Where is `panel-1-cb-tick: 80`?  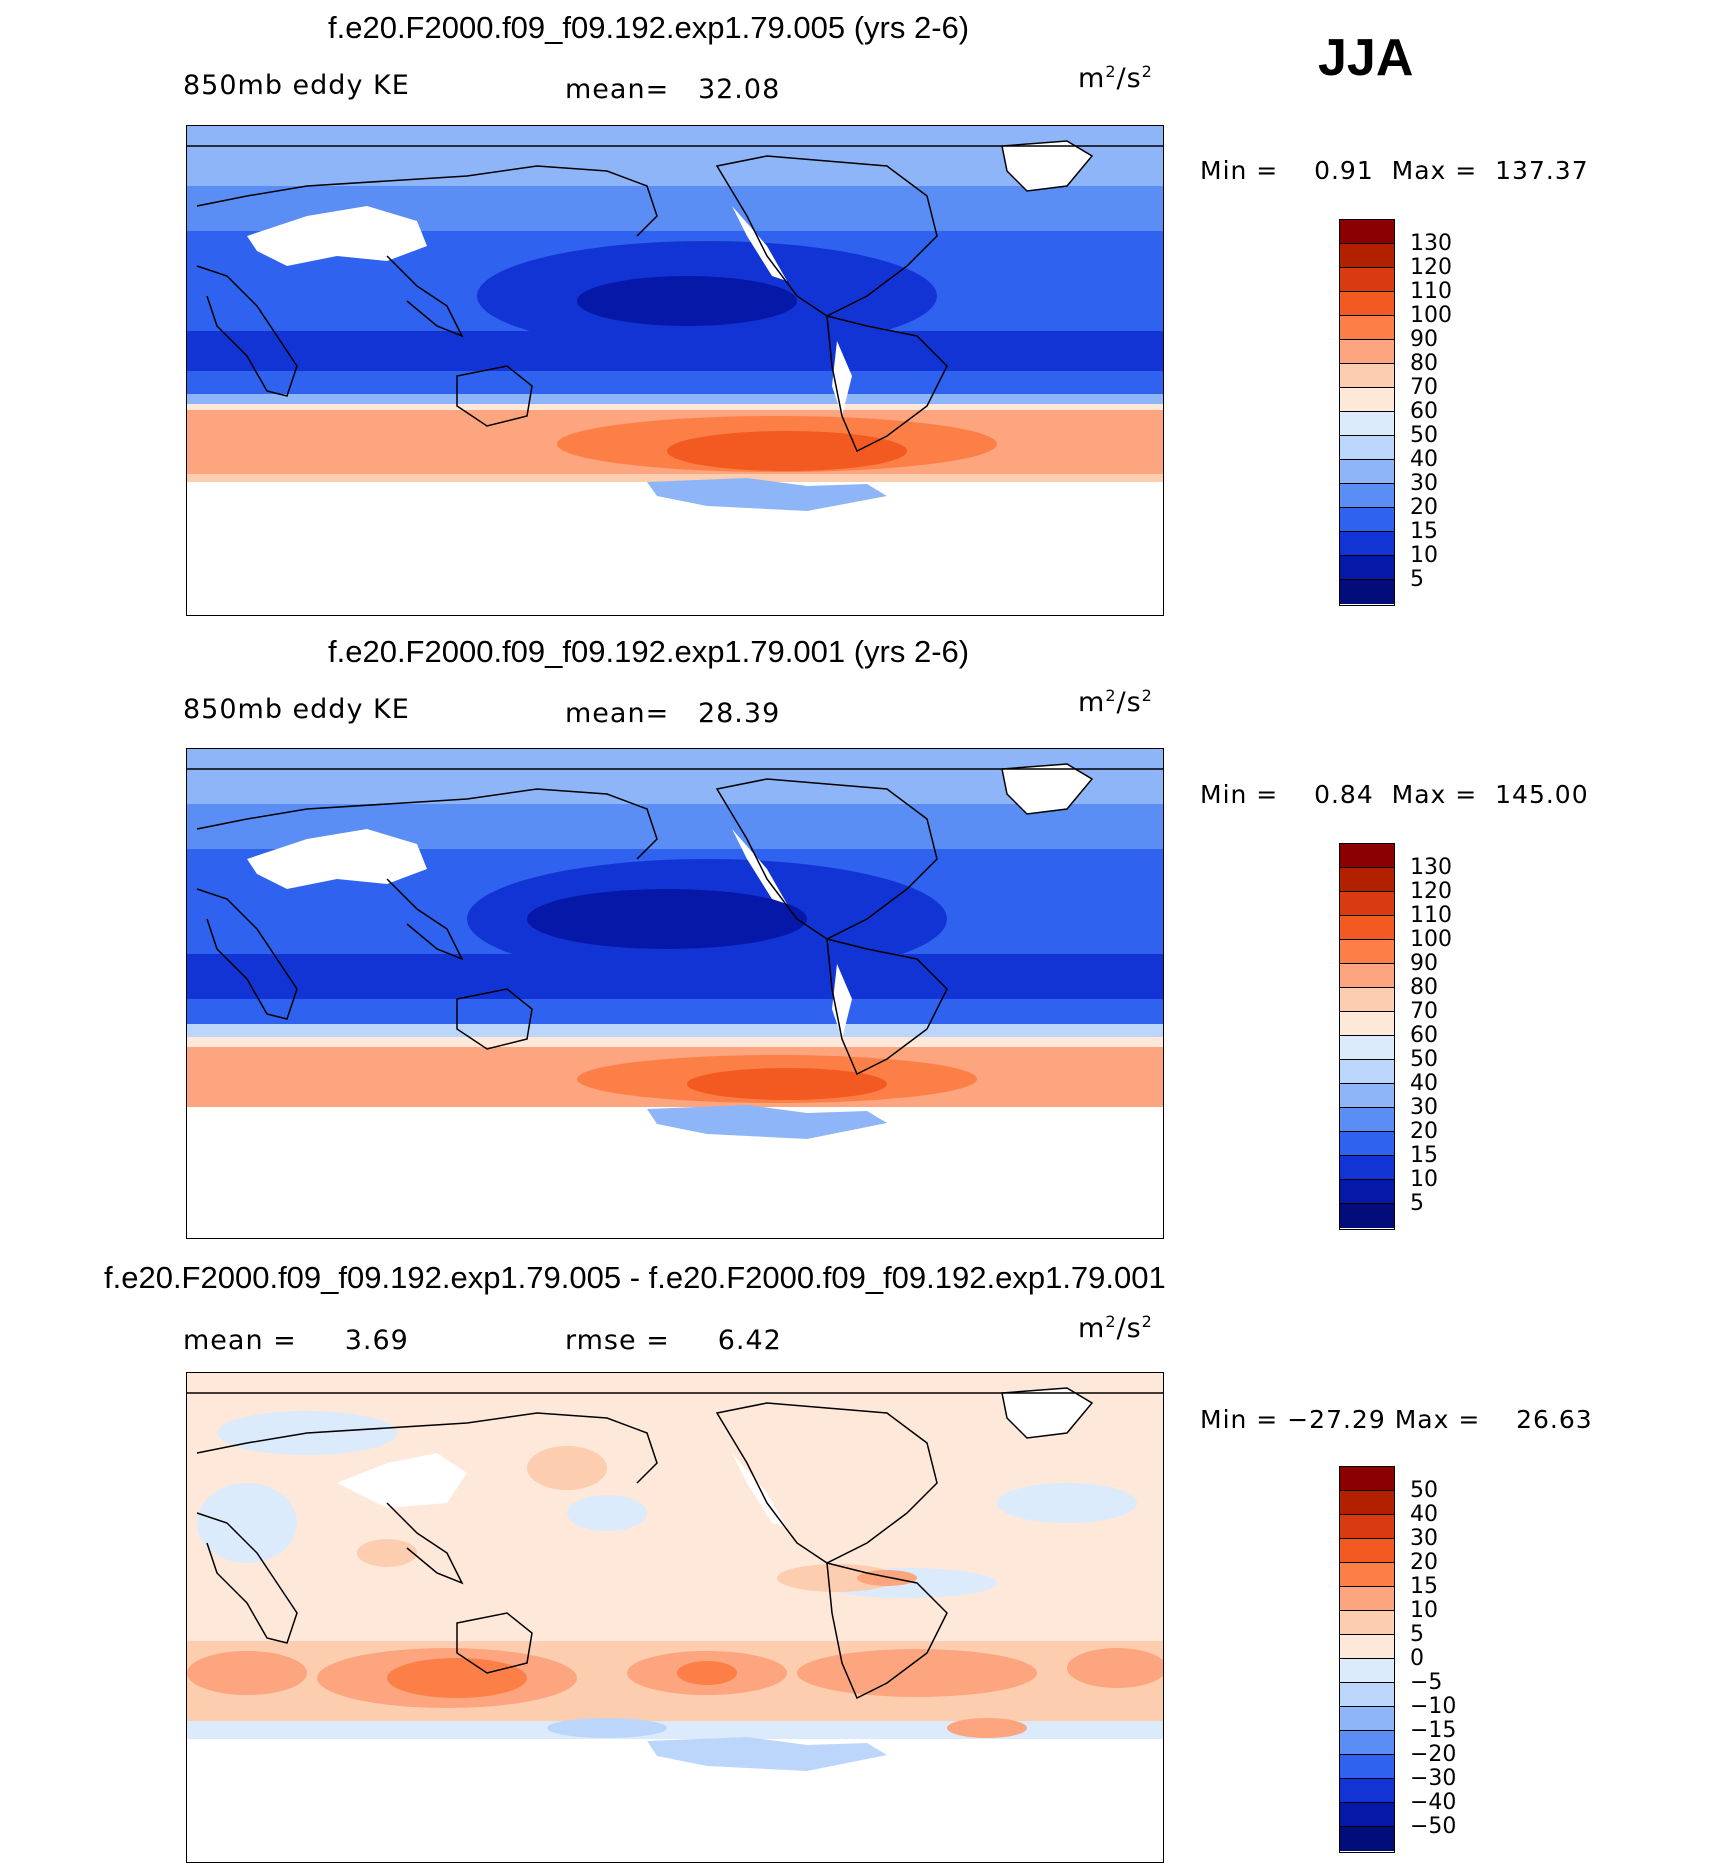
panel-1-cb-tick: 80 is located at coordinates (1424, 363).